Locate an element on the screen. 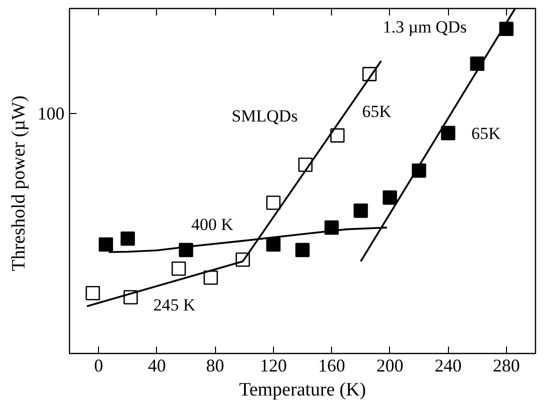 The image size is (544, 407). x-tick-label: 280 is located at coordinates (506, 366).